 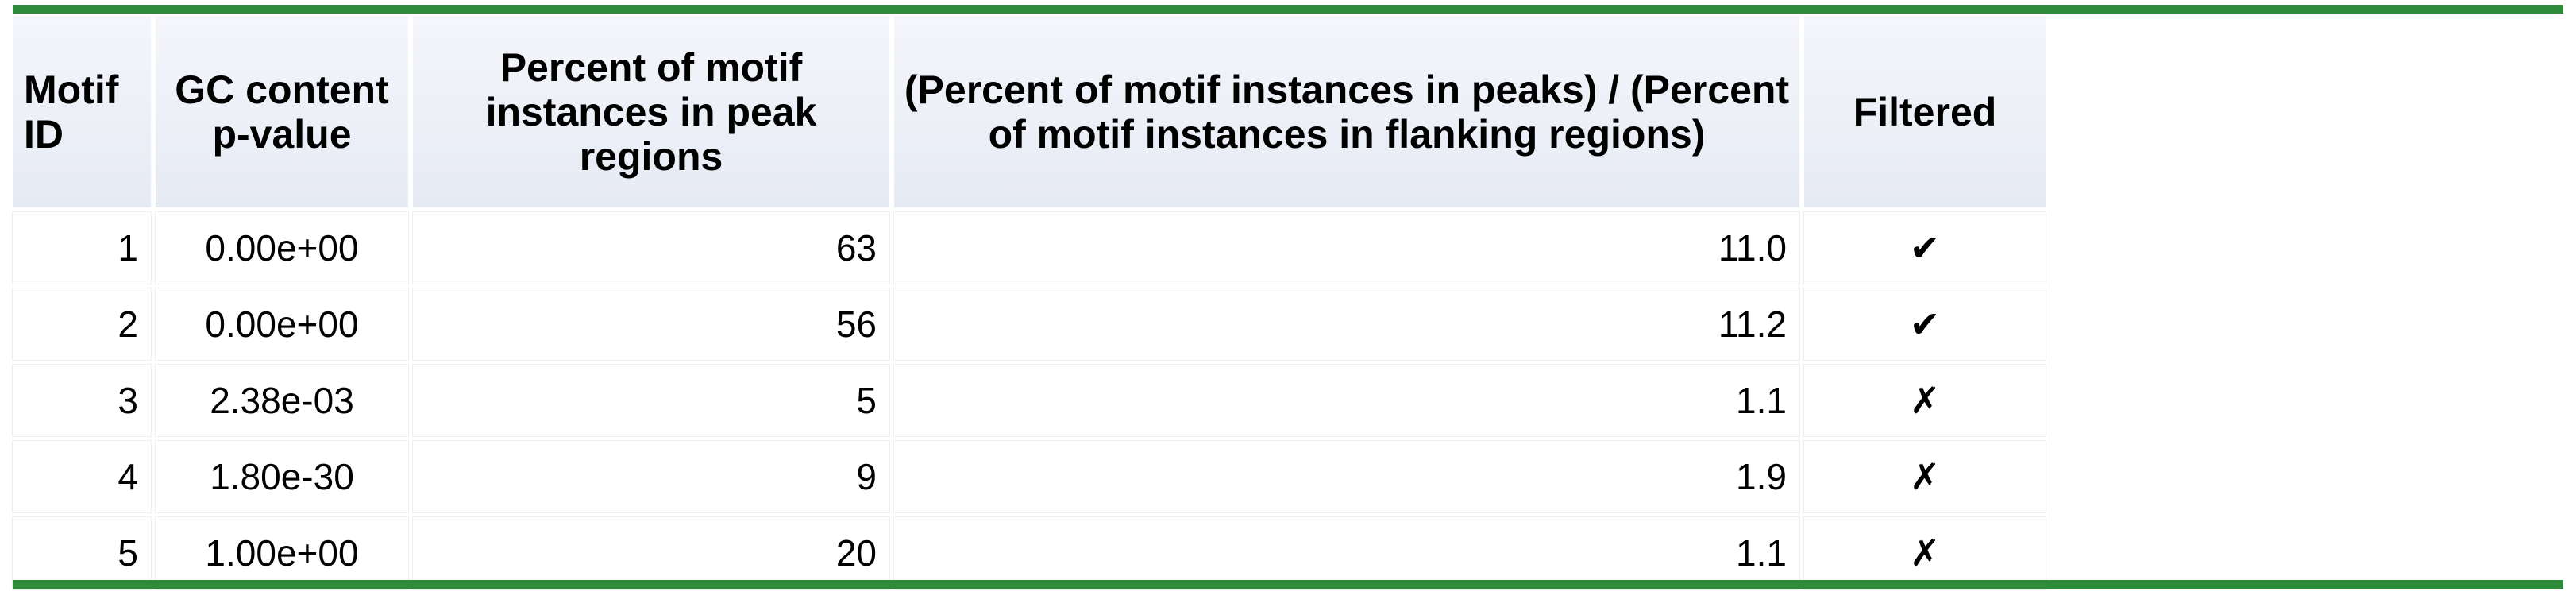 What do you see at coordinates (82, 324) in the screenshot?
I see `cell-motif-id: 2` at bounding box center [82, 324].